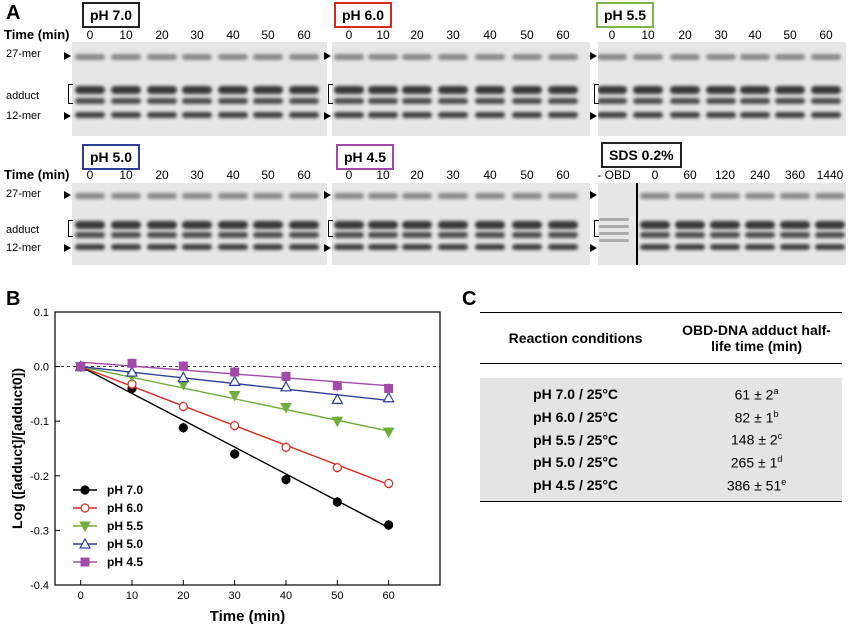  I want to click on lane-time-label: 50, so click(790, 35).